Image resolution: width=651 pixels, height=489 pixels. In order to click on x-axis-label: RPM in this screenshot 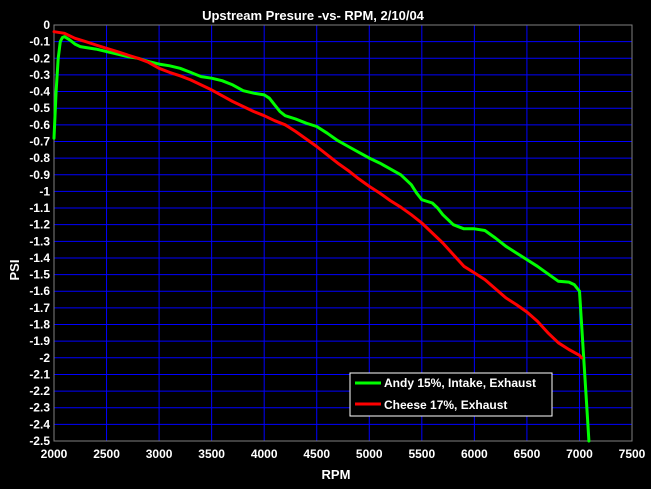, I will do `click(336, 474)`.